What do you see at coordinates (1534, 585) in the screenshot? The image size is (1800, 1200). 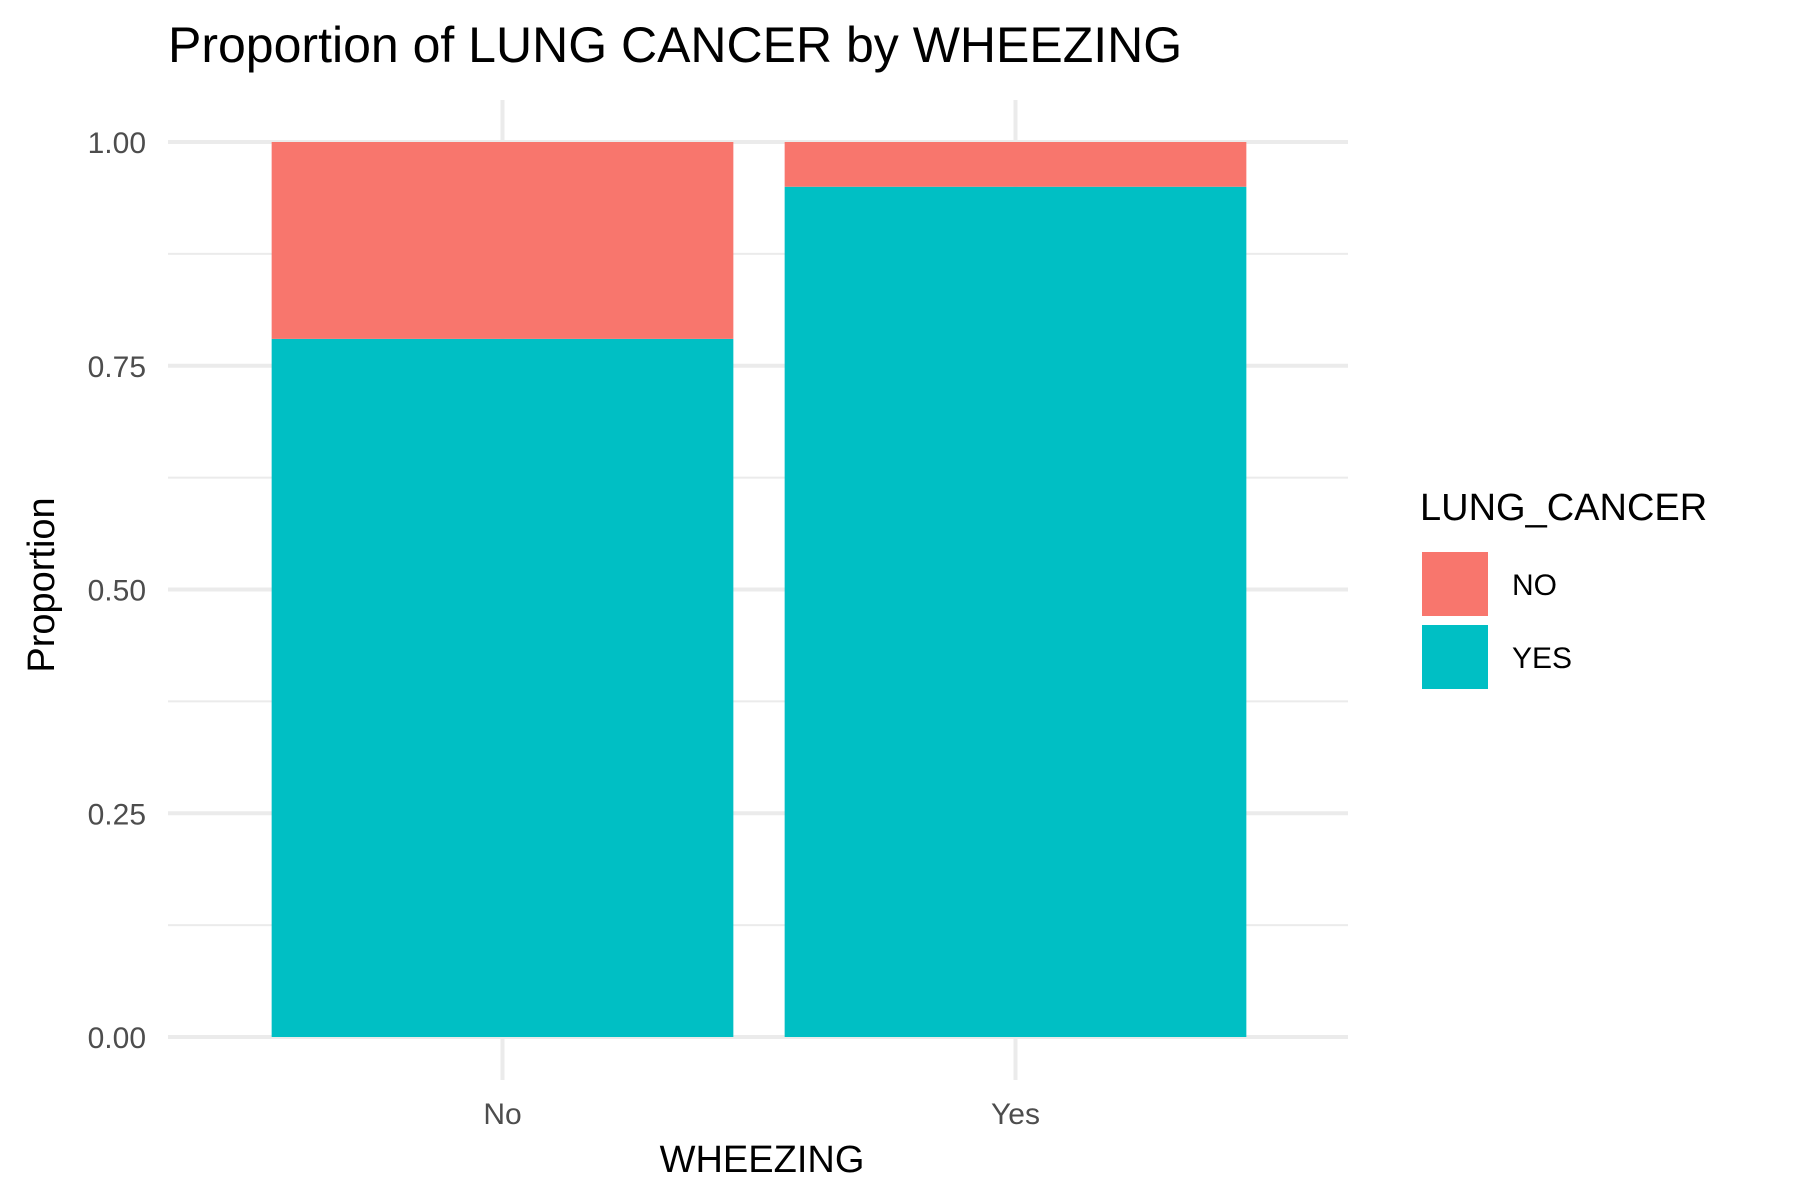 I see `legend-label-no: NO` at bounding box center [1534, 585].